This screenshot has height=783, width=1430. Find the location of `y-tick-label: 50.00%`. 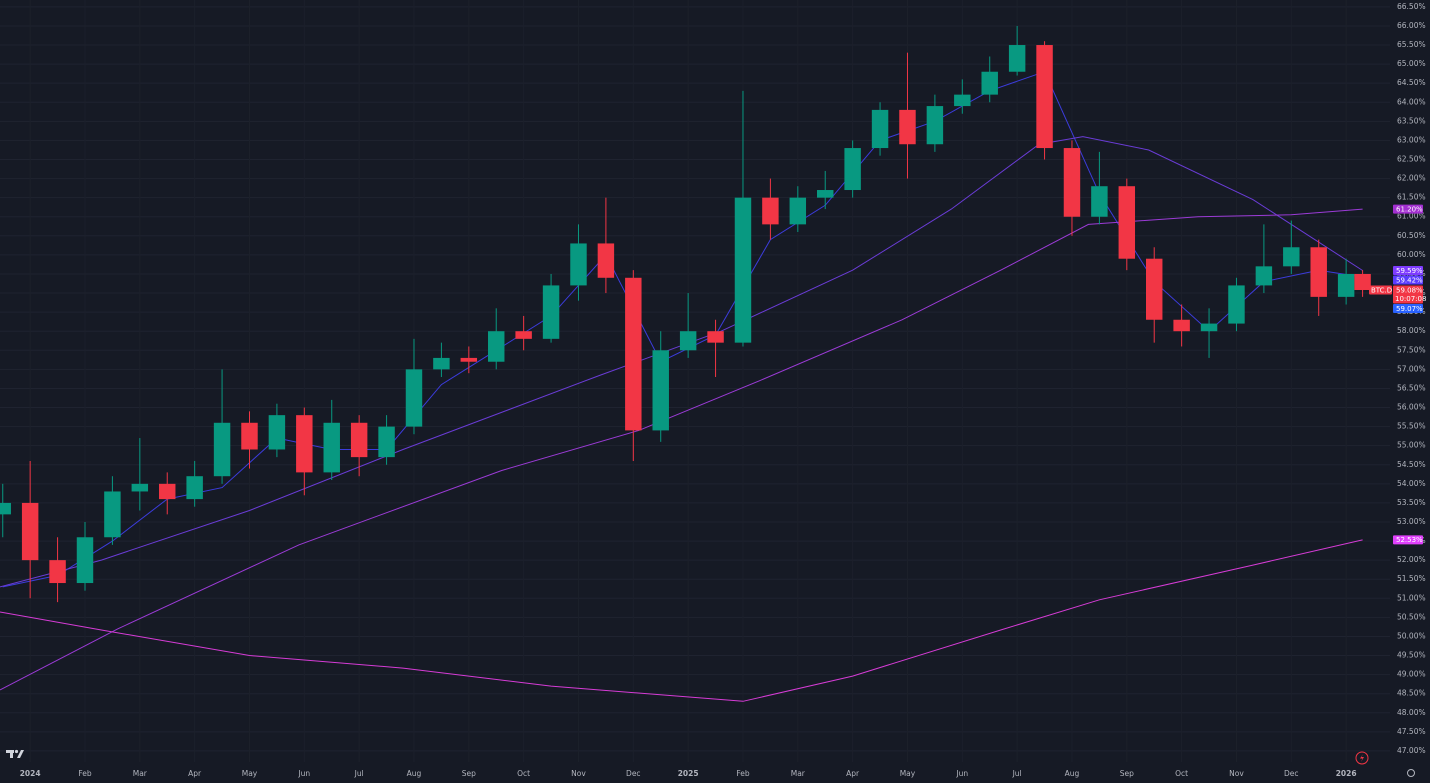

y-tick-label: 50.00% is located at coordinates (1411, 635).